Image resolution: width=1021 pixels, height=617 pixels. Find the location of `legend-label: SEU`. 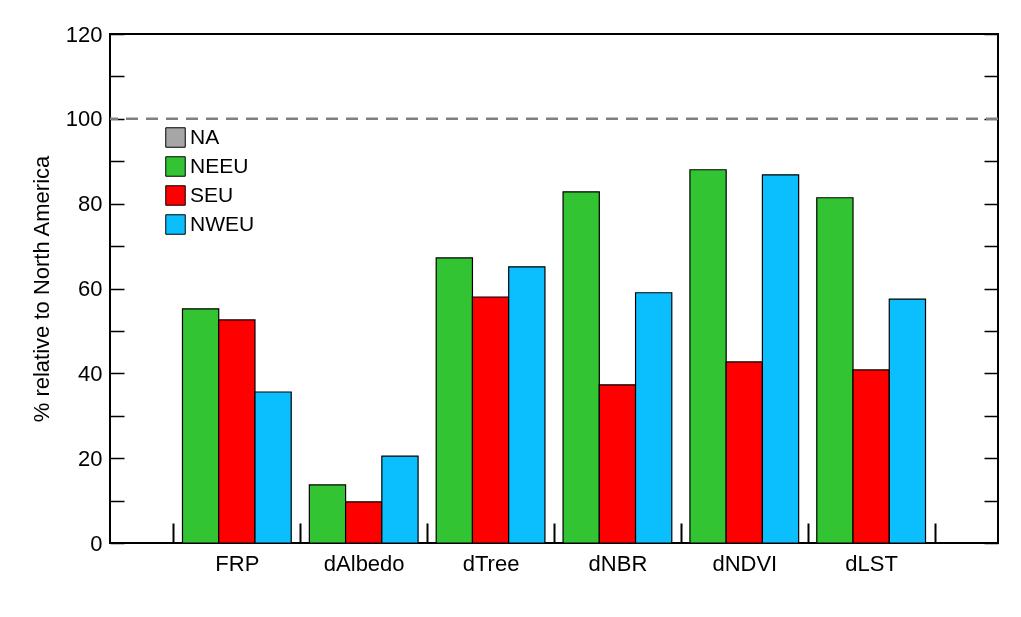

legend-label: SEU is located at coordinates (212, 194).